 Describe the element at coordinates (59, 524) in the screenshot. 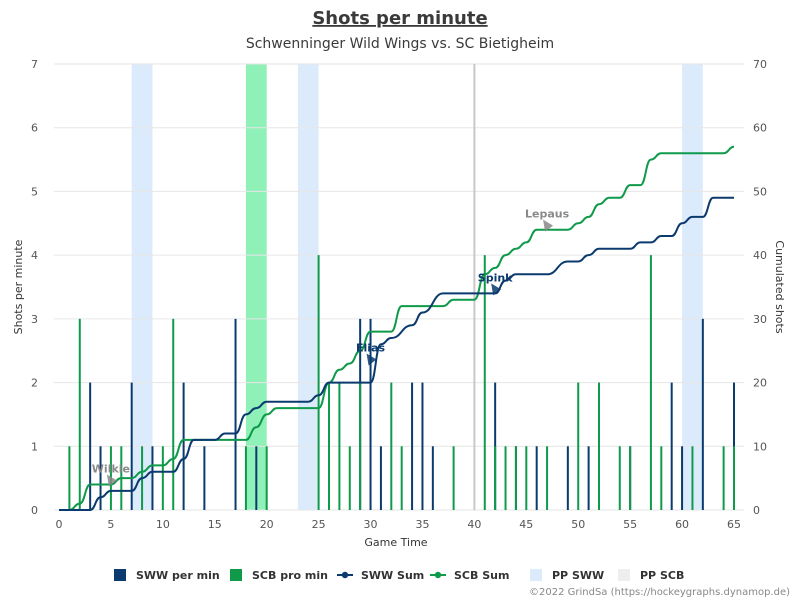

I see `x-tick-label: 0` at that location.